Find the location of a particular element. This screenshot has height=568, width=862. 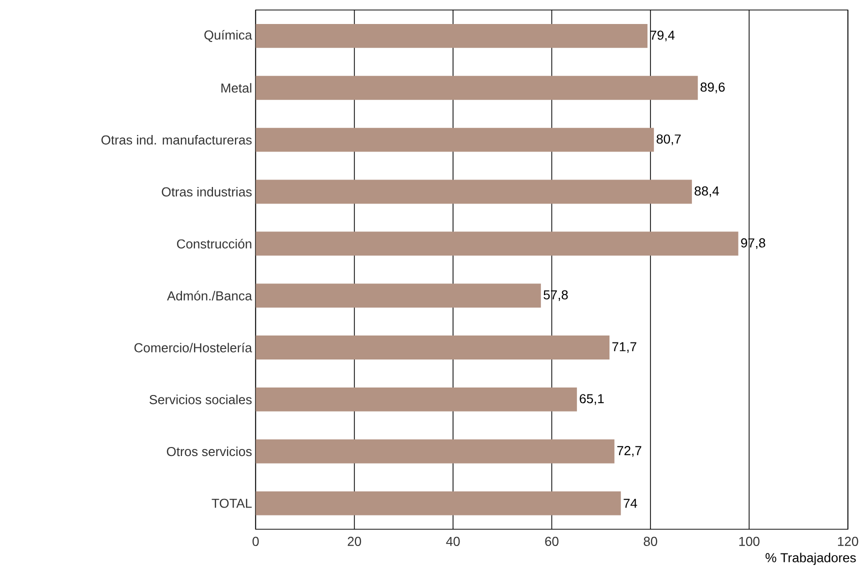

y-tick-label: Construcción is located at coordinates (214, 243).